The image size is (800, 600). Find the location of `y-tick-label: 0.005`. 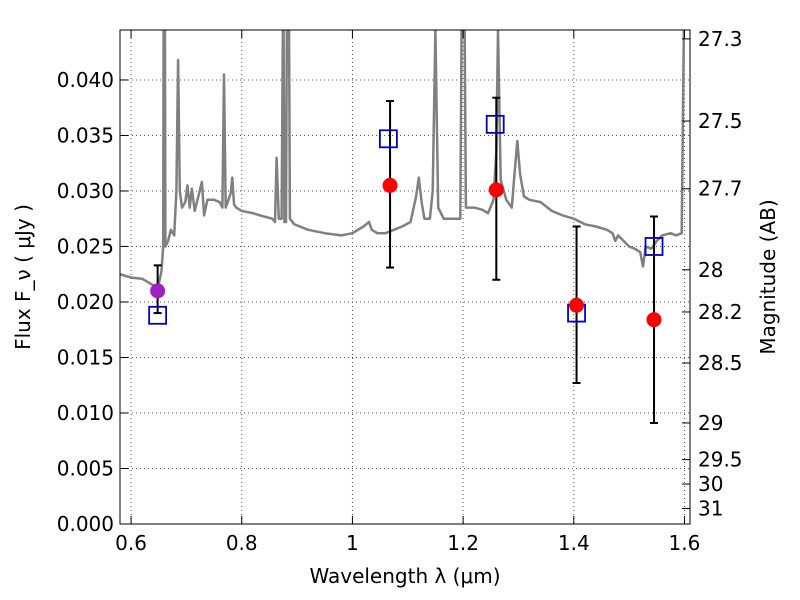

y-tick-label: 0.005 is located at coordinates (85, 468).